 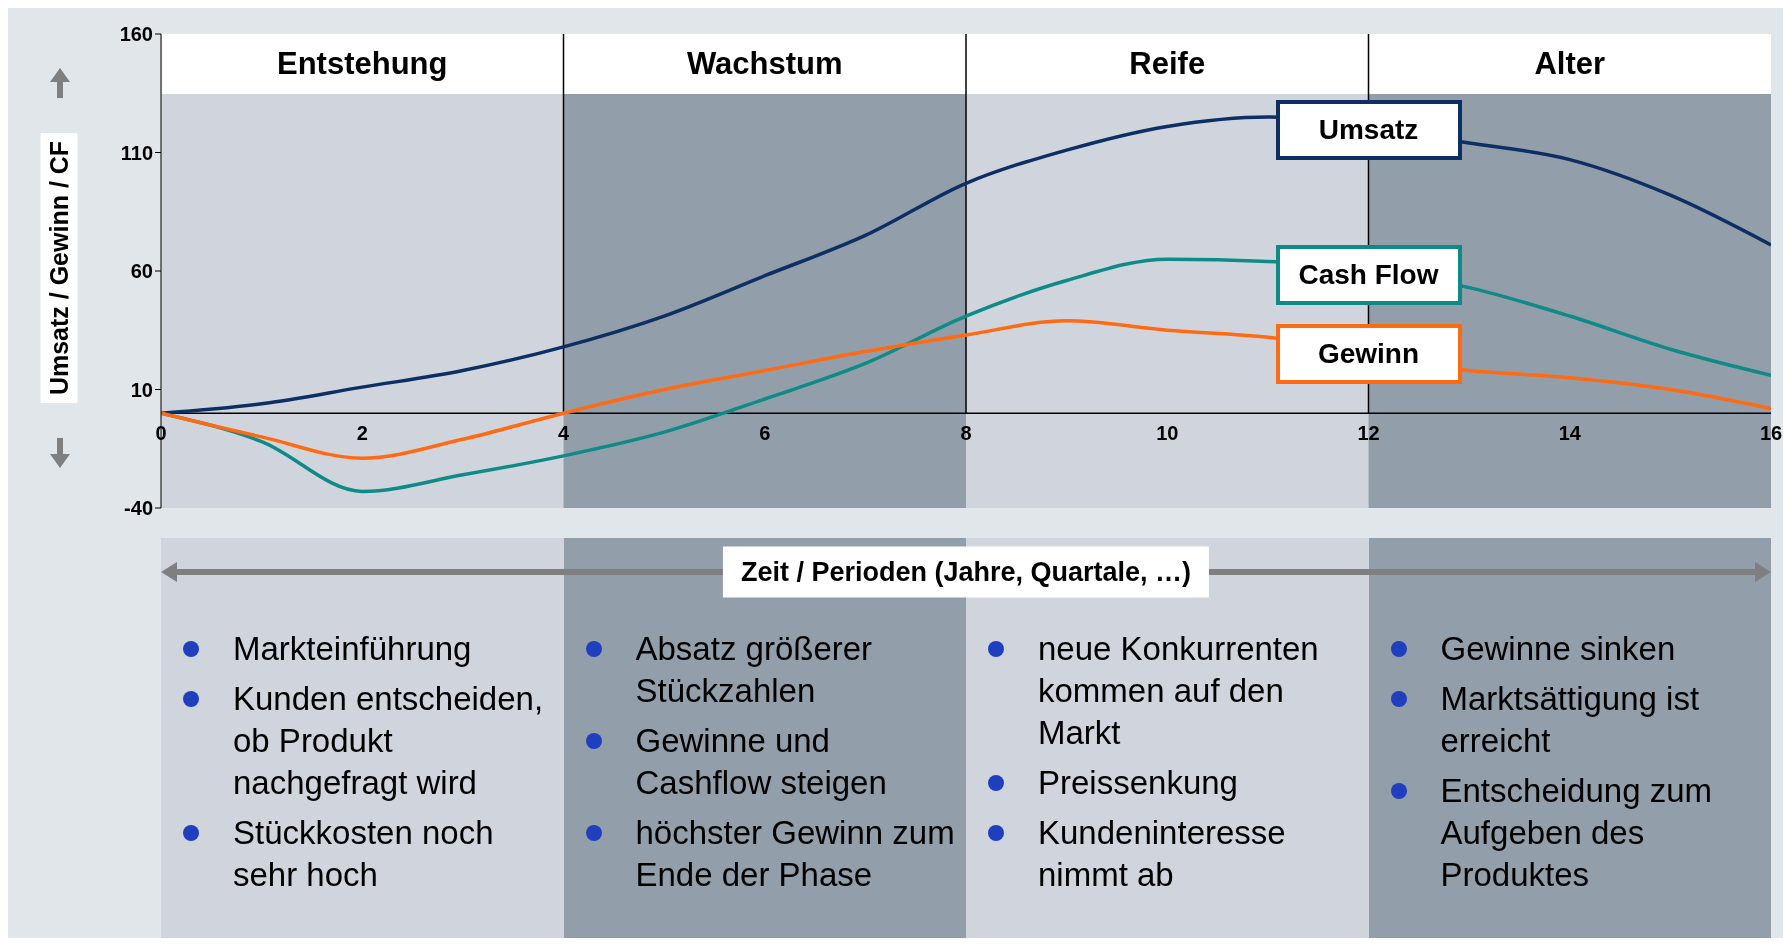 I want to click on y-tick-label: 60, so click(x=141, y=271).